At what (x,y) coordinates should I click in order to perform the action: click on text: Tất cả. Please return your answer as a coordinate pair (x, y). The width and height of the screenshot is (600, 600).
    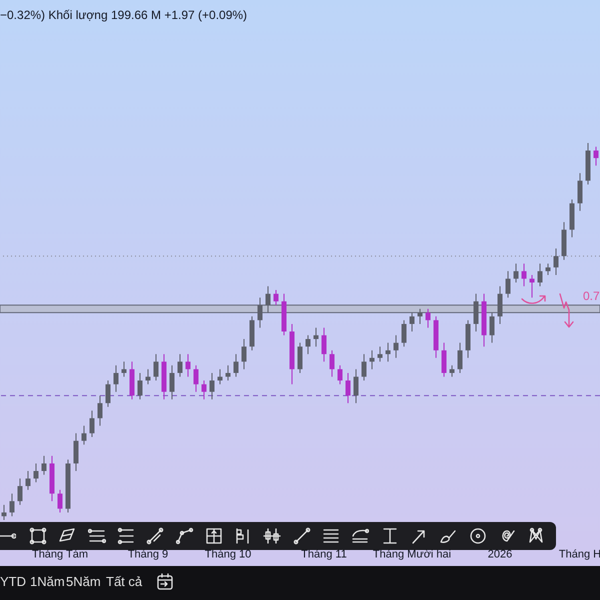
    Looking at the image, I should click on (124, 581).